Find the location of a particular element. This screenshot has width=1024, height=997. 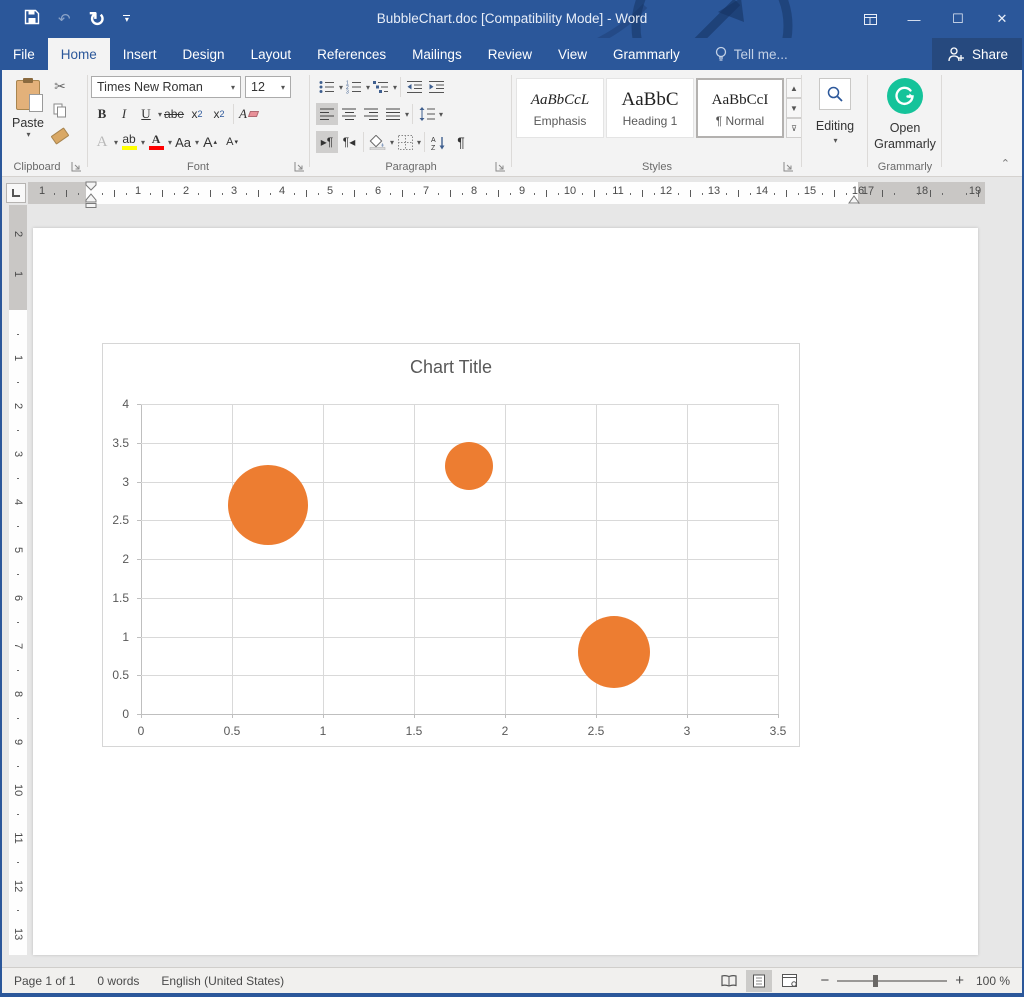

decrease-indent-icon is located at coordinates (415, 87).